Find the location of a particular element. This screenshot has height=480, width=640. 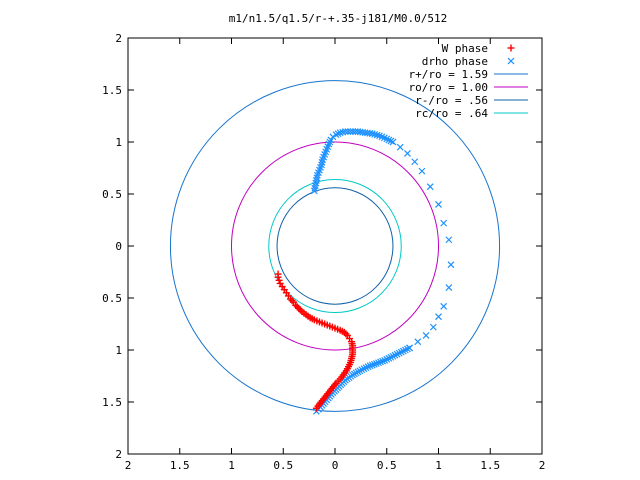

legend-label: ro/ro = 1.00 is located at coordinates (448, 87).